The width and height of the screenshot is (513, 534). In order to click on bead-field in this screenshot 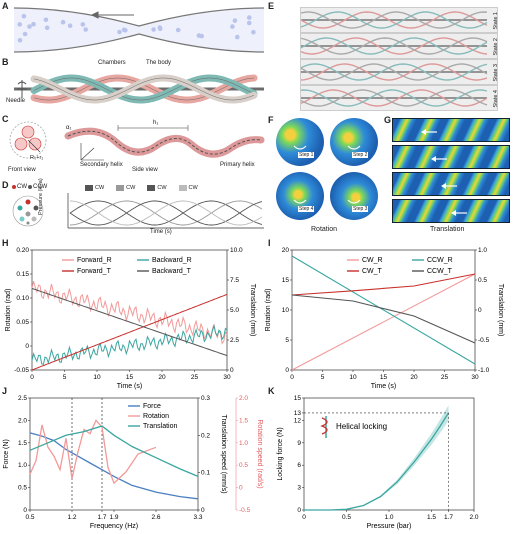, I will do `click(136, 28)`.